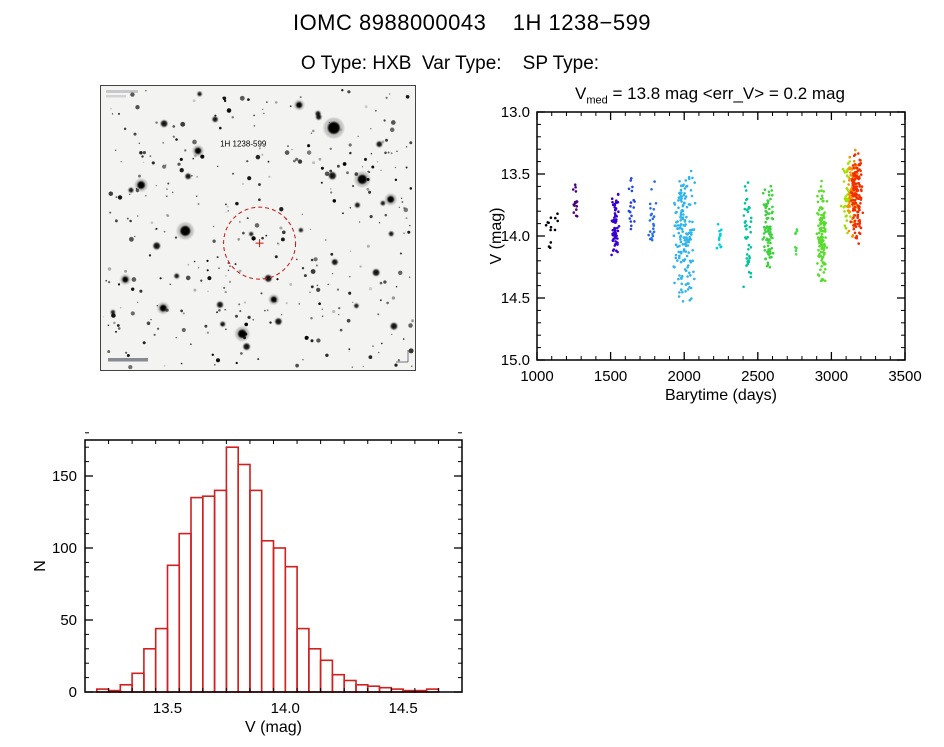  What do you see at coordinates (831, 376) in the screenshot?
I see `svg-text: 3000` at bounding box center [831, 376].